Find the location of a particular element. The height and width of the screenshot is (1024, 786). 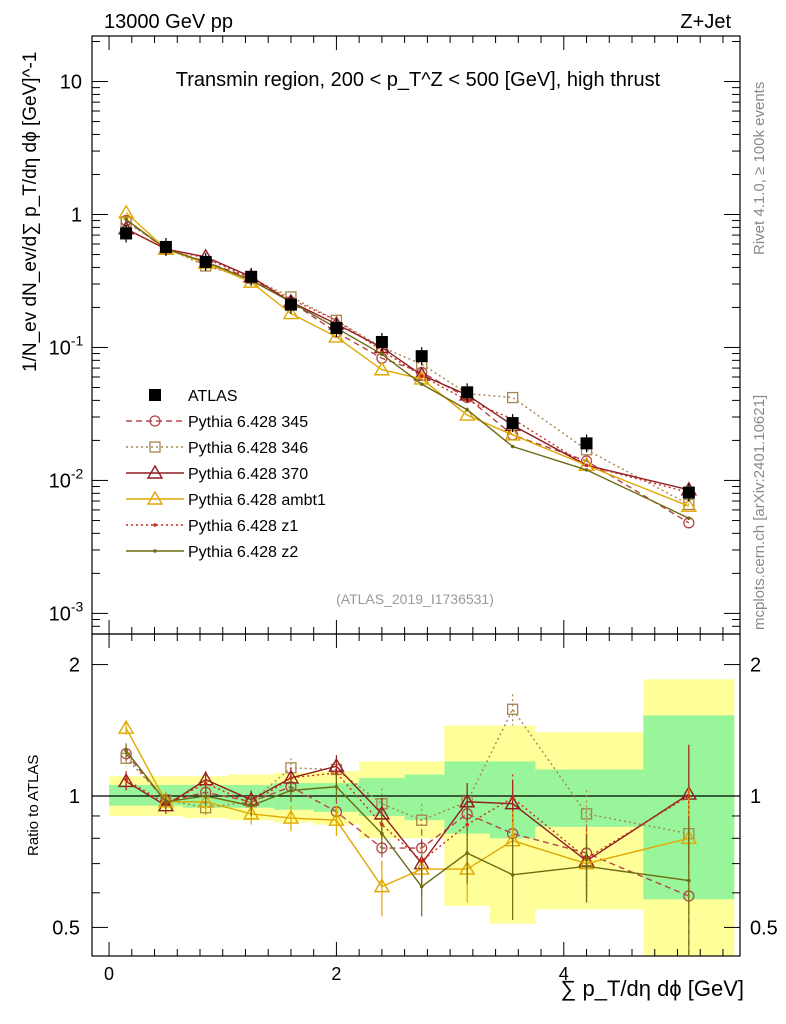

x-tick-label: 4 is located at coordinates (564, 974).